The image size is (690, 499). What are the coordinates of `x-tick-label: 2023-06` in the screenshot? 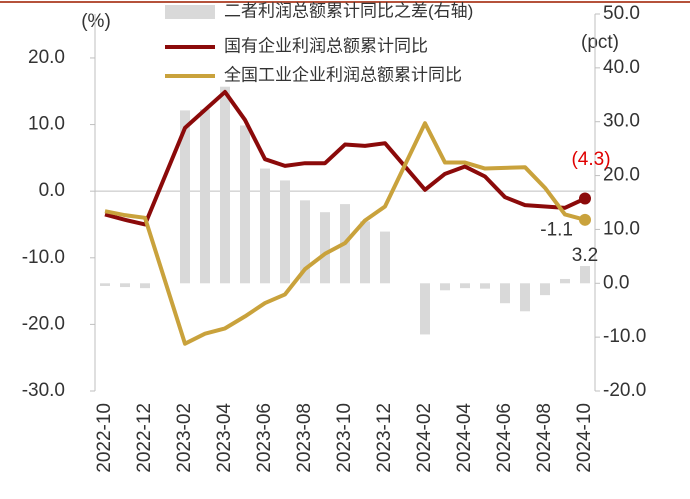 It's located at (264, 438).